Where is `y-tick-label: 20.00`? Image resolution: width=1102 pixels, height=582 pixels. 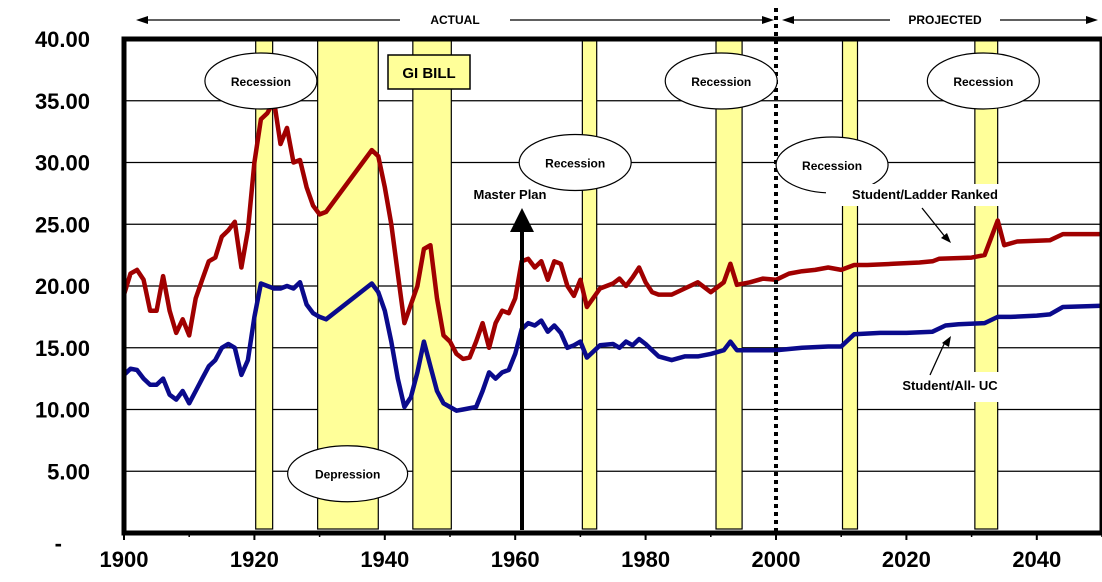 y-tick-label: 20.00 is located at coordinates (62, 286).